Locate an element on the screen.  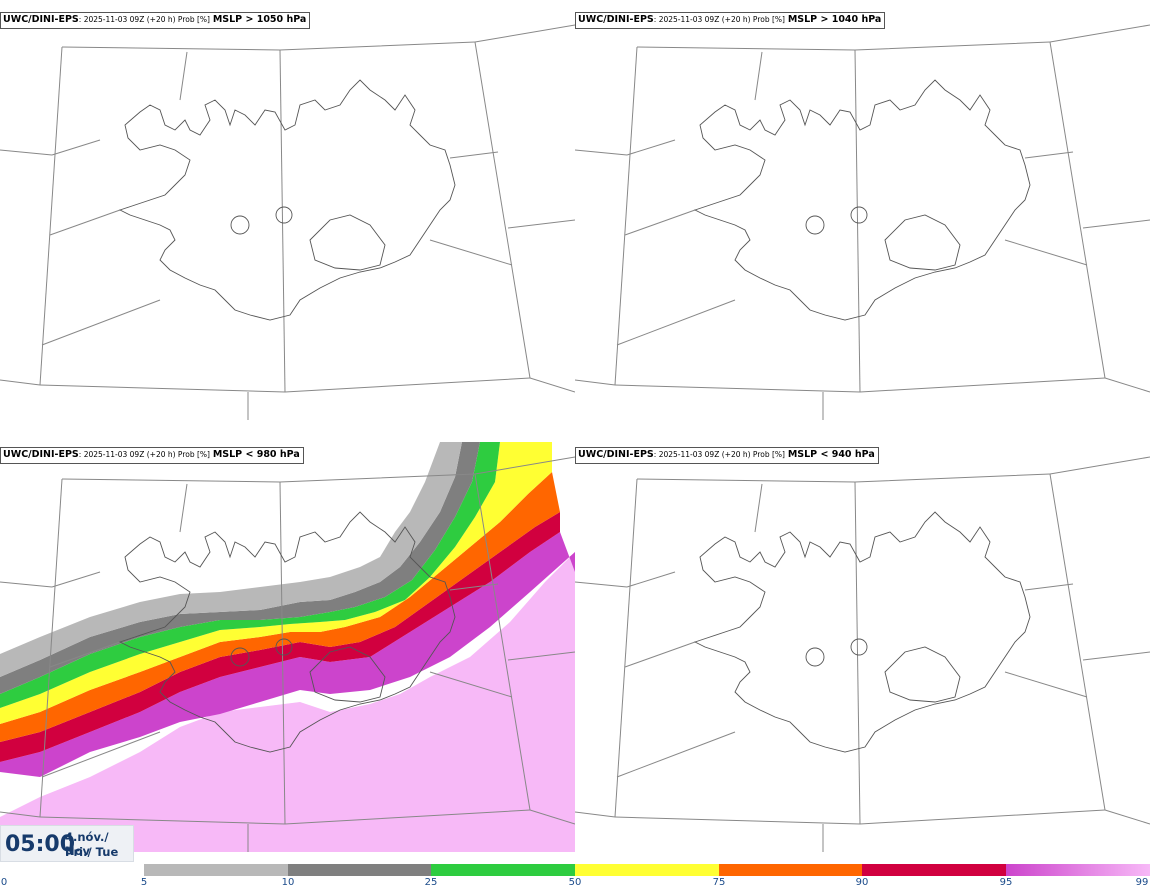
colorbar-tick: 25 is located at coordinates (431, 882).